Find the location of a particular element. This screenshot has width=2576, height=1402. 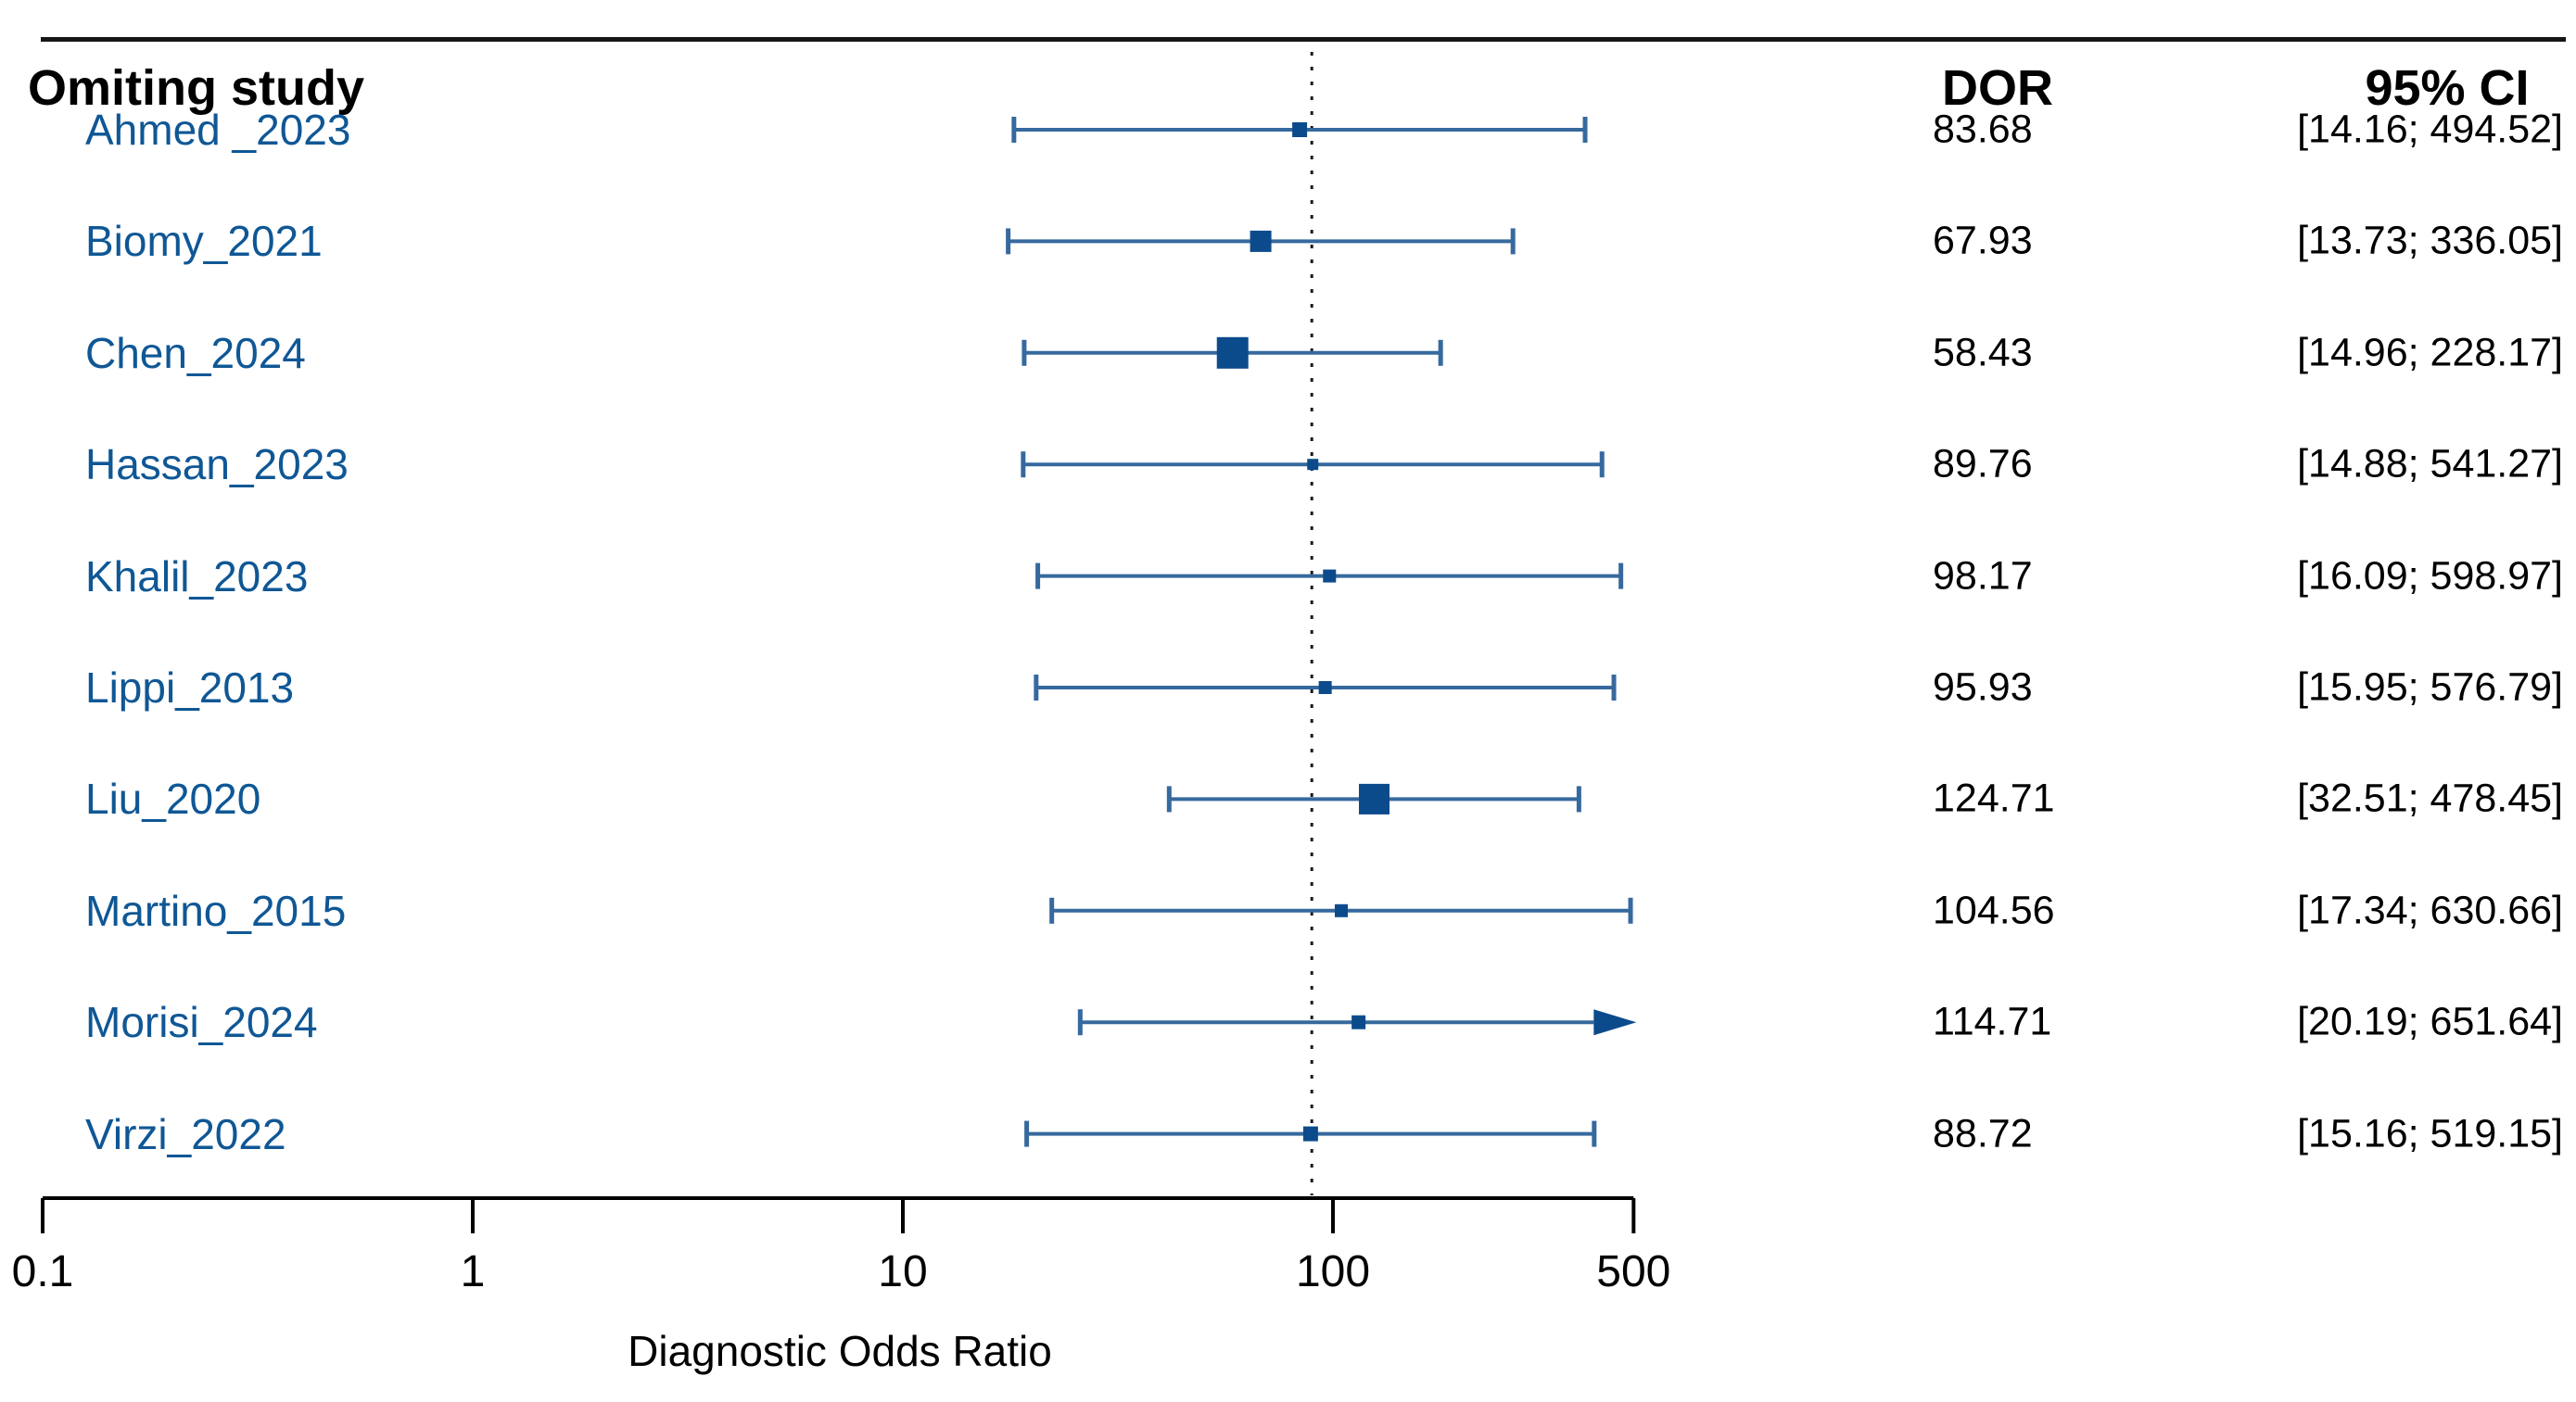

ci-value: [14.96; 228.17] is located at coordinates (2430, 352).